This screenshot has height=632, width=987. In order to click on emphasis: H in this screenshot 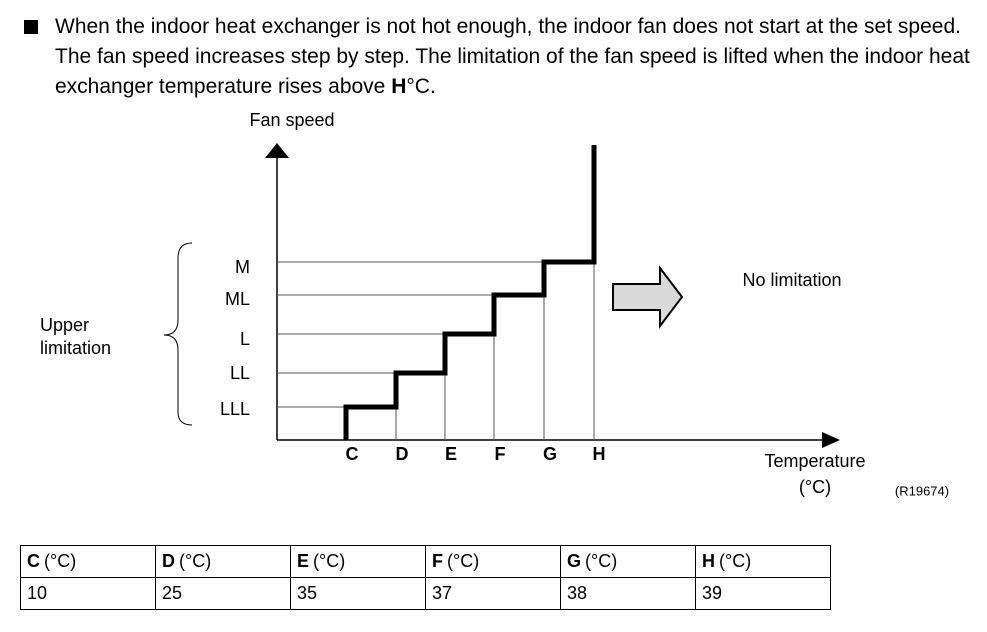, I will do `click(399, 86)`.